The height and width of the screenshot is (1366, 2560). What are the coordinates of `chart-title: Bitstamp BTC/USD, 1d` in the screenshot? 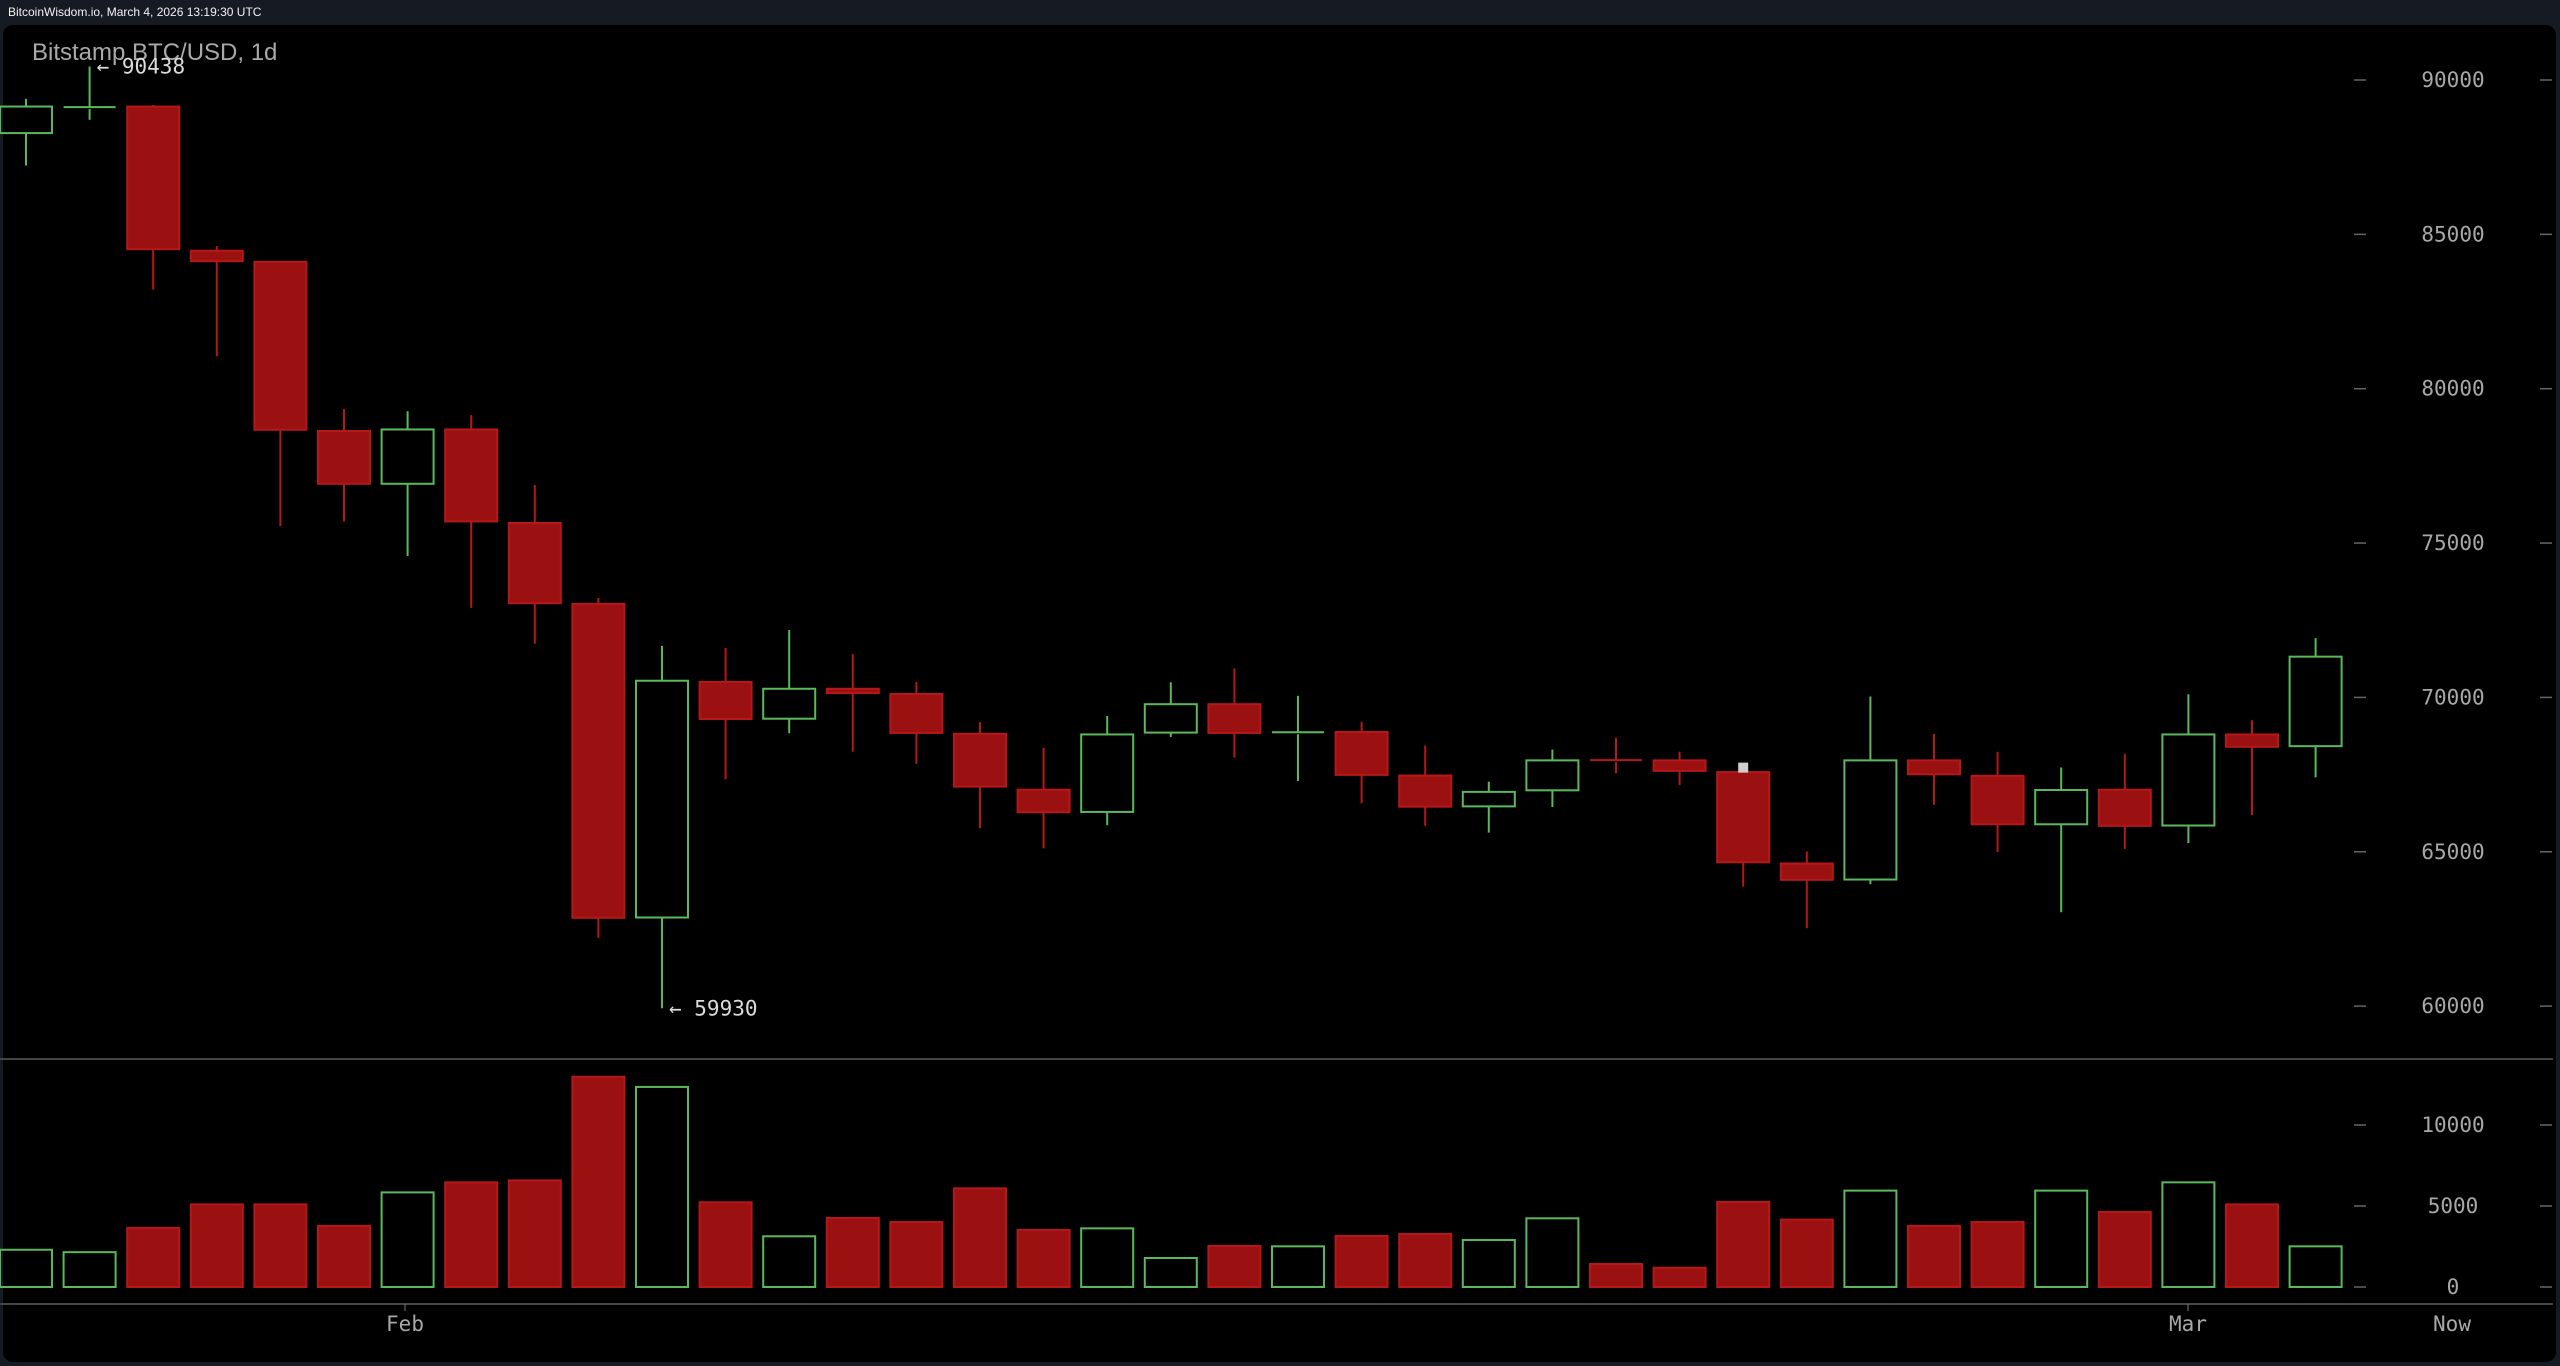 It's located at (155, 52).